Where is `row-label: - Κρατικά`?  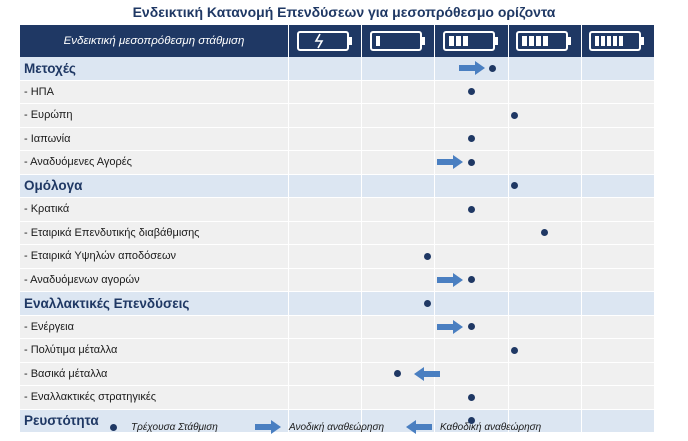
row-label: - Κρατικά is located at coordinates (47, 209).